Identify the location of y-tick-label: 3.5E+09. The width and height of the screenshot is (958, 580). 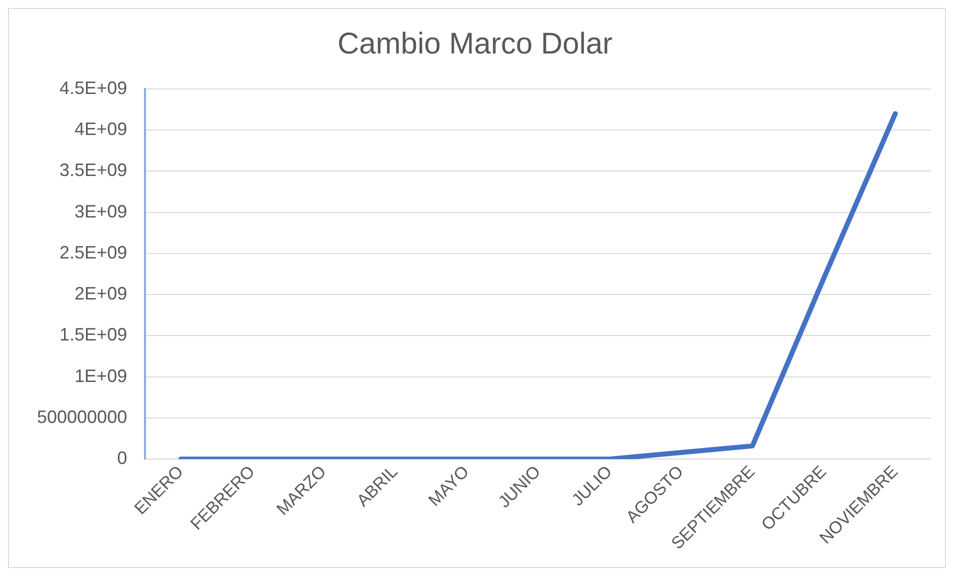
(94, 170).